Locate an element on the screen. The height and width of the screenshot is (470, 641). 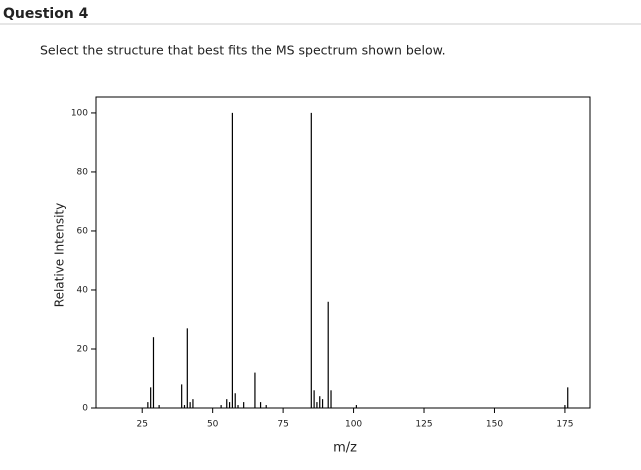
x-tick-label: 75 is located at coordinates (282, 425).